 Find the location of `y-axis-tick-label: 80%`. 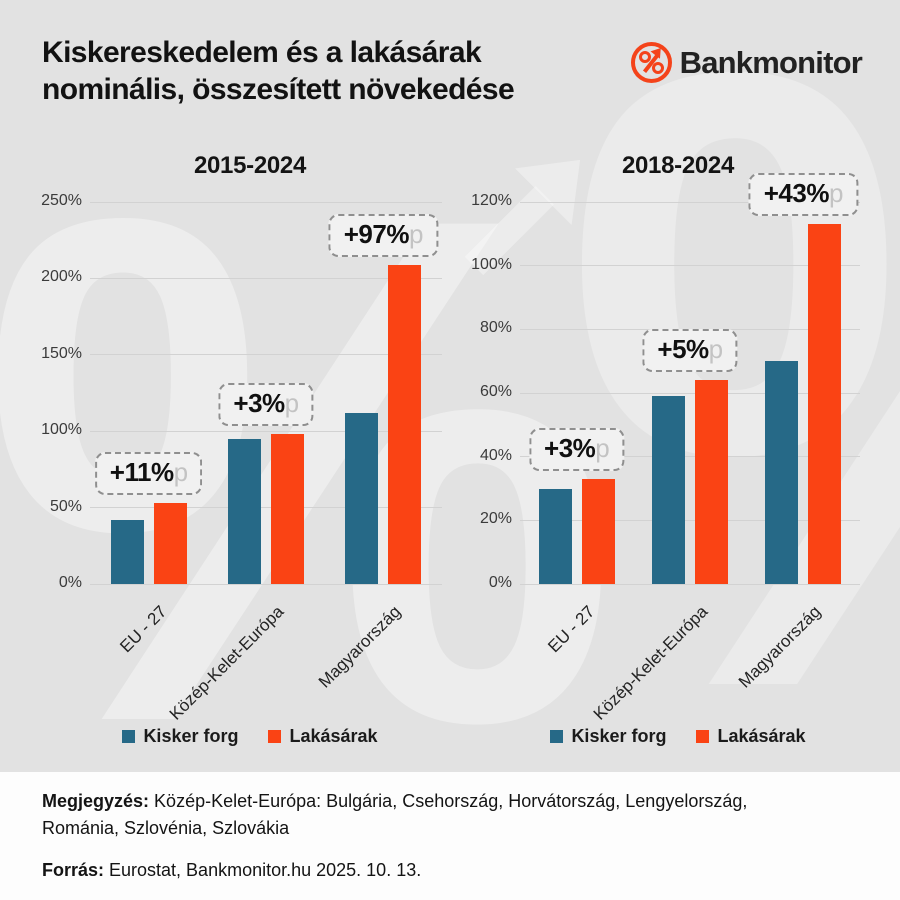

y-axis-tick-label: 80% is located at coordinates (495, 328).